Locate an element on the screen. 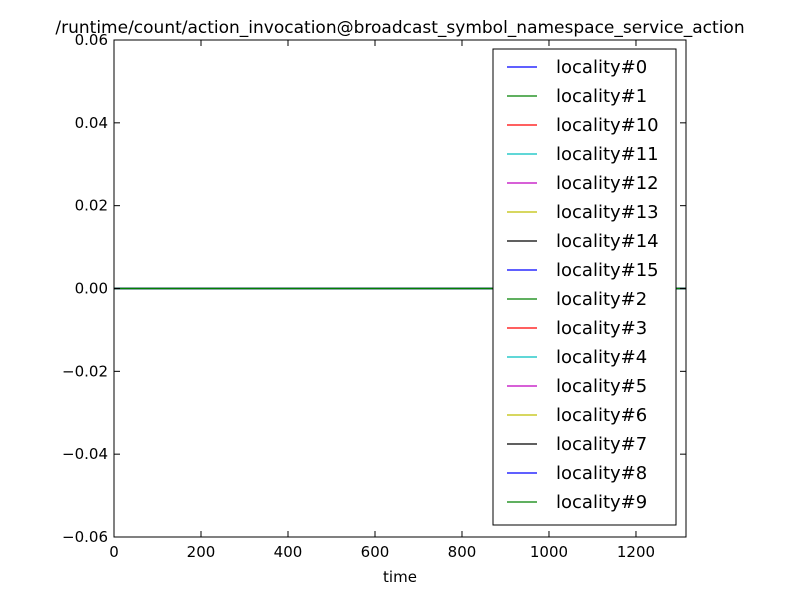  legend-label: locality#3 is located at coordinates (601, 328).